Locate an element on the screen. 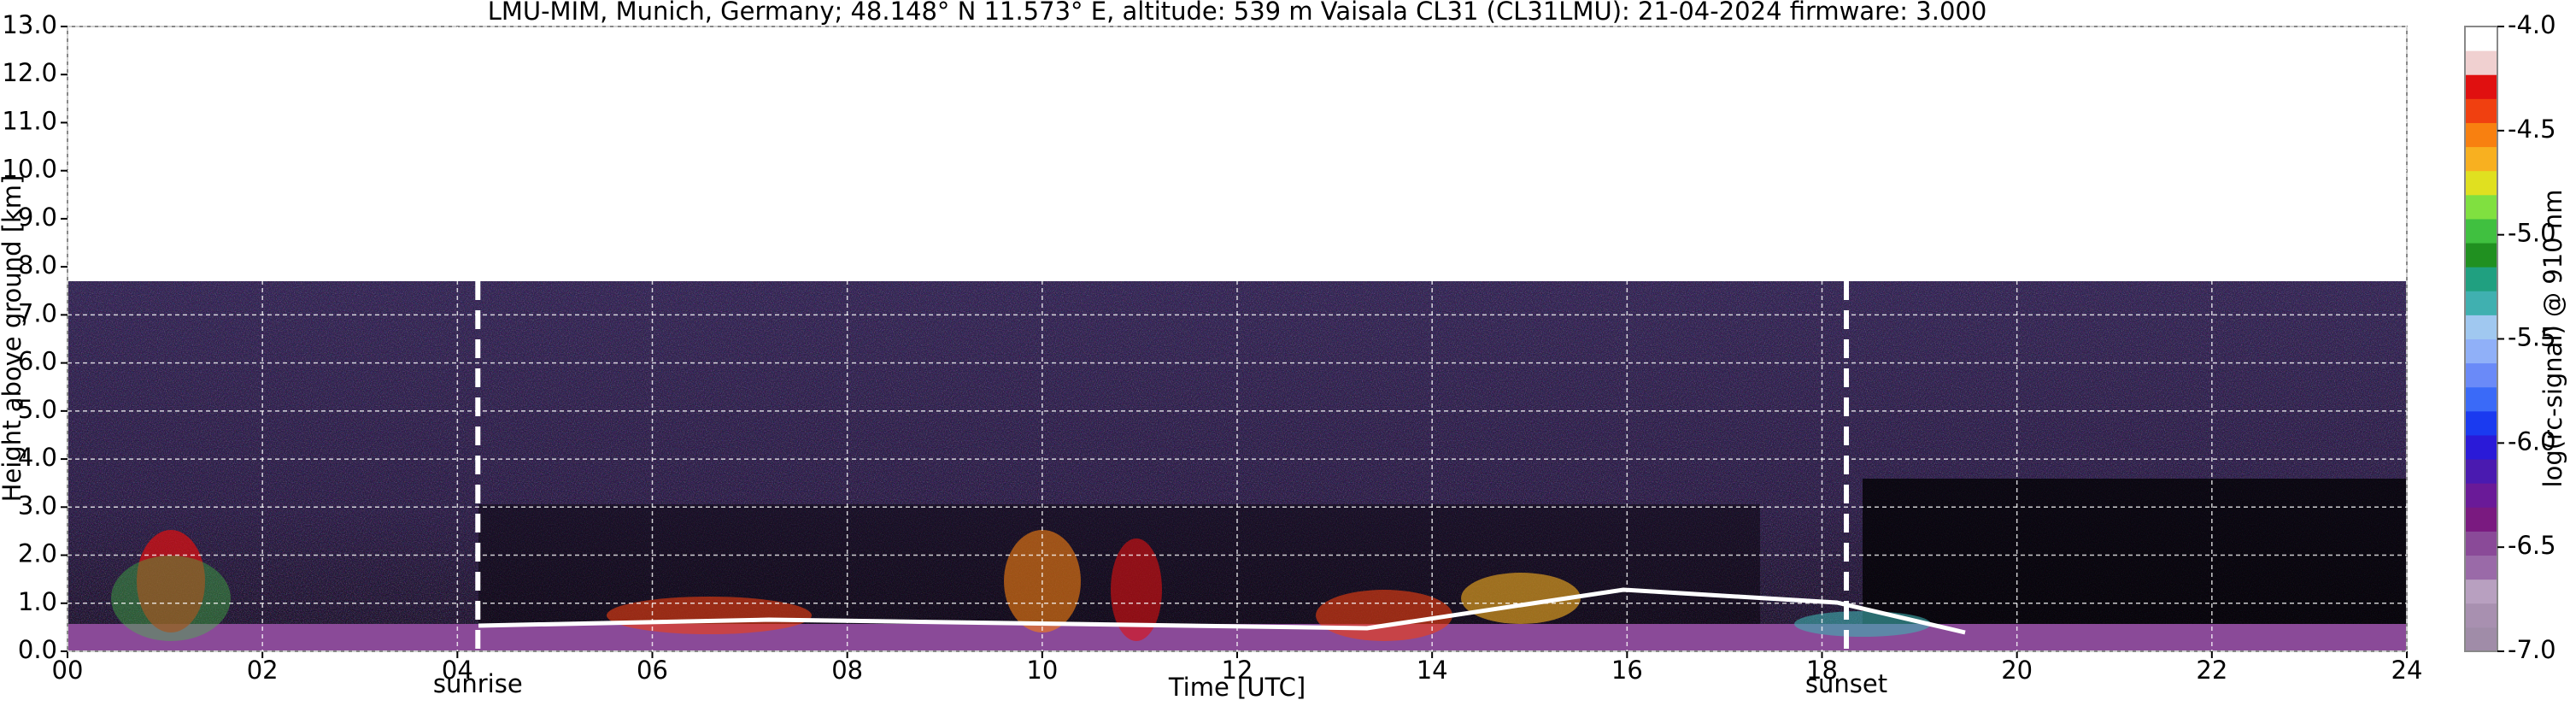 The width and height of the screenshot is (2576, 706). colorbar-tick-label: -6.5 is located at coordinates (2532, 545).